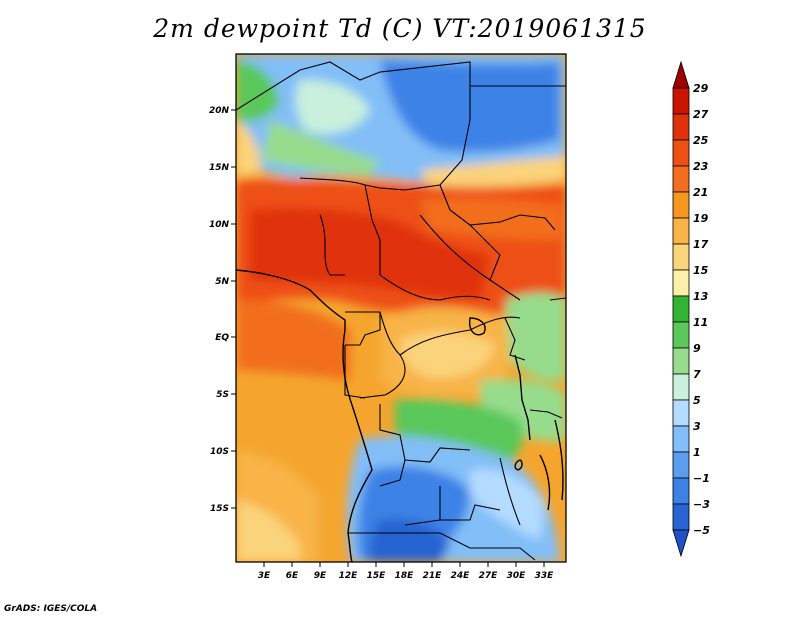 The width and height of the screenshot is (800, 618). What do you see at coordinates (697, 348) in the screenshot?
I see `colorbar-label: 9` at bounding box center [697, 348].